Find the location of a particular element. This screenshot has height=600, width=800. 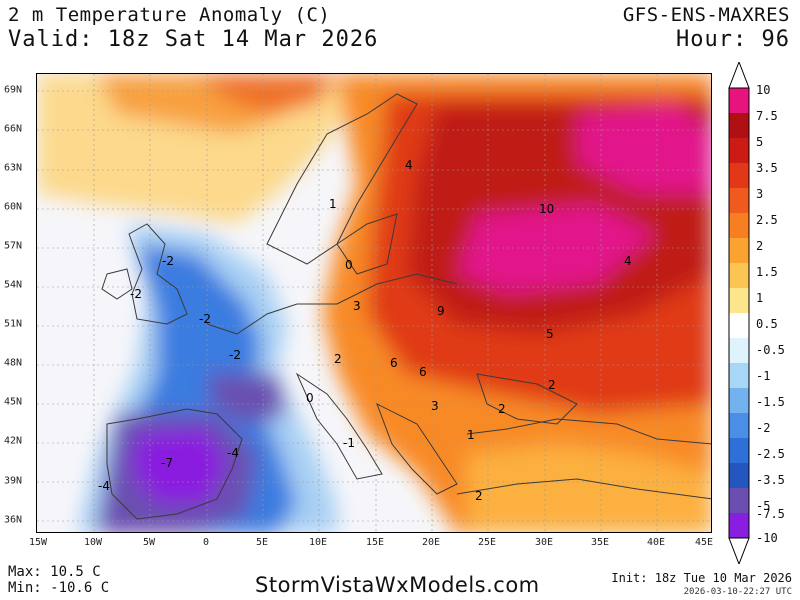

colorbar-label: 0.5 is located at coordinates (767, 324).